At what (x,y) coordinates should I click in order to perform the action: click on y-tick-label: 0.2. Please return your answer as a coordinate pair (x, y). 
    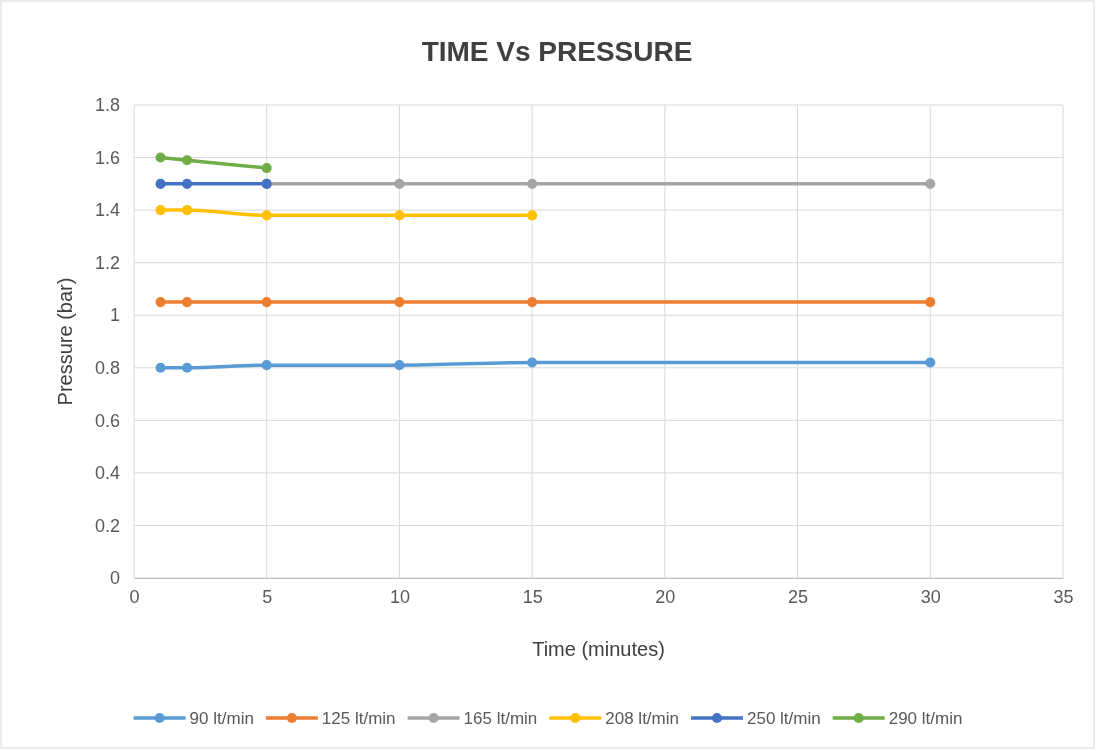
    Looking at the image, I should click on (107, 525).